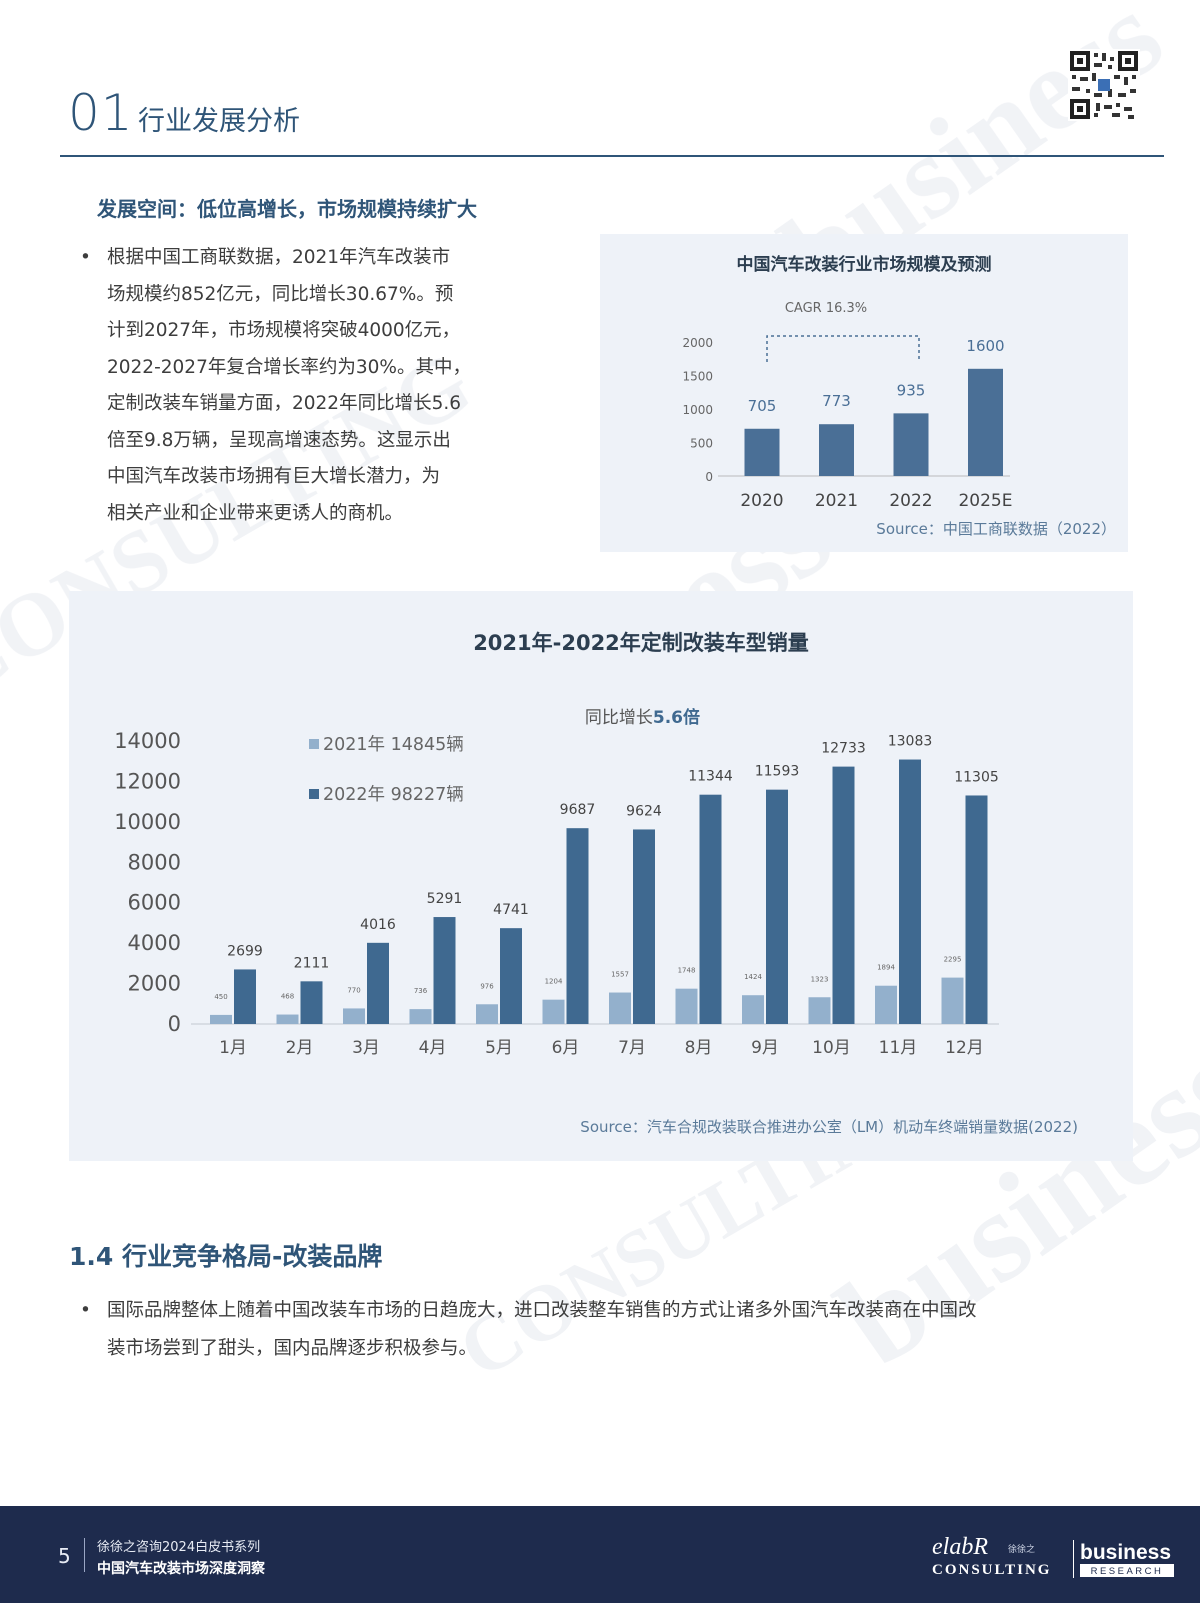 This screenshot has height=1603, width=1200. Describe the element at coordinates (147, 822) in the screenshot. I see `y-tick-label: 10000` at that location.